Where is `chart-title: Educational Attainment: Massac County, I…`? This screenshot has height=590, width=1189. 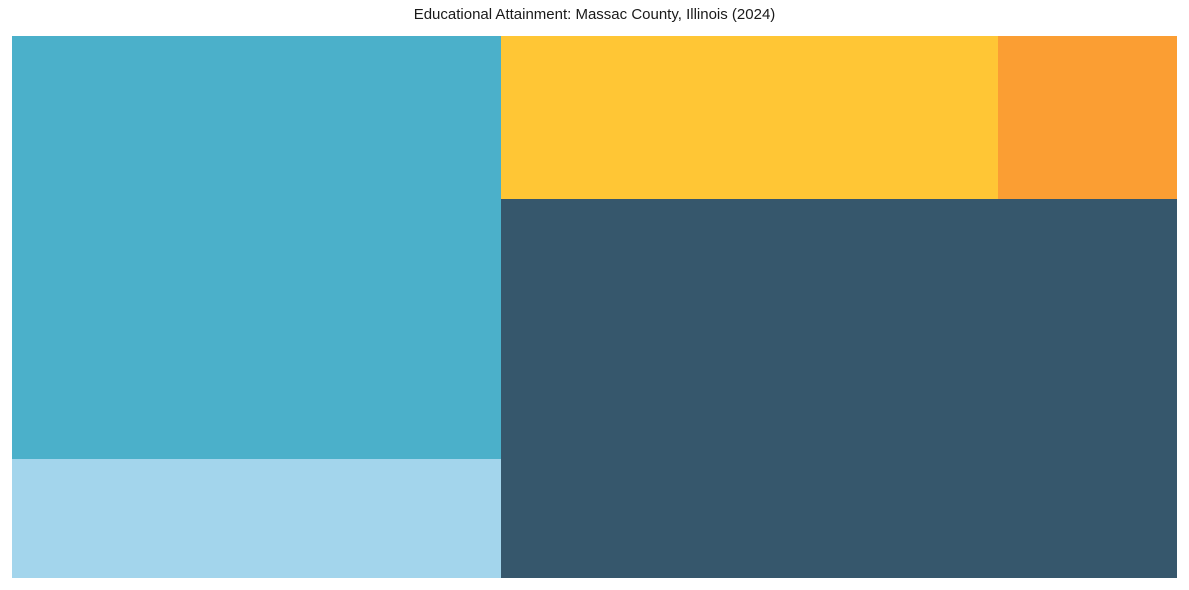 chart-title: Educational Attainment: Massac County, I… is located at coordinates (594, 14).